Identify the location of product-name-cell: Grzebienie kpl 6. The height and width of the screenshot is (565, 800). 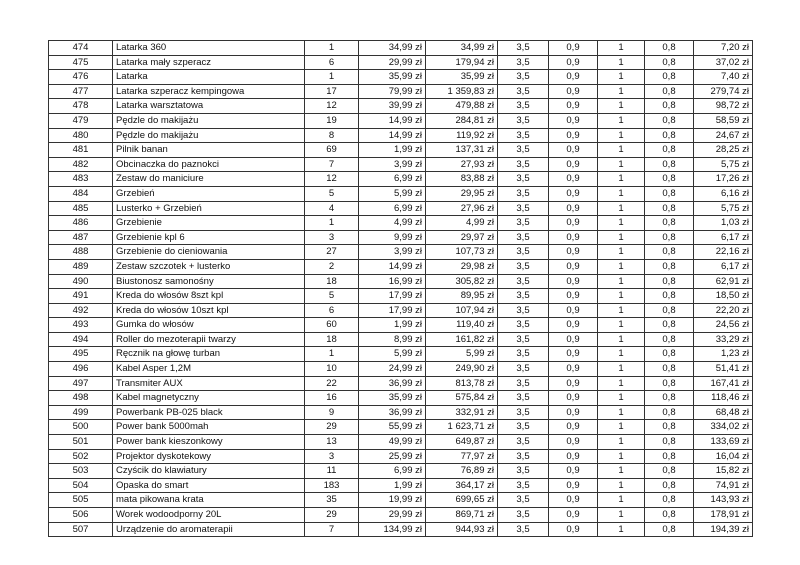
(208, 237).